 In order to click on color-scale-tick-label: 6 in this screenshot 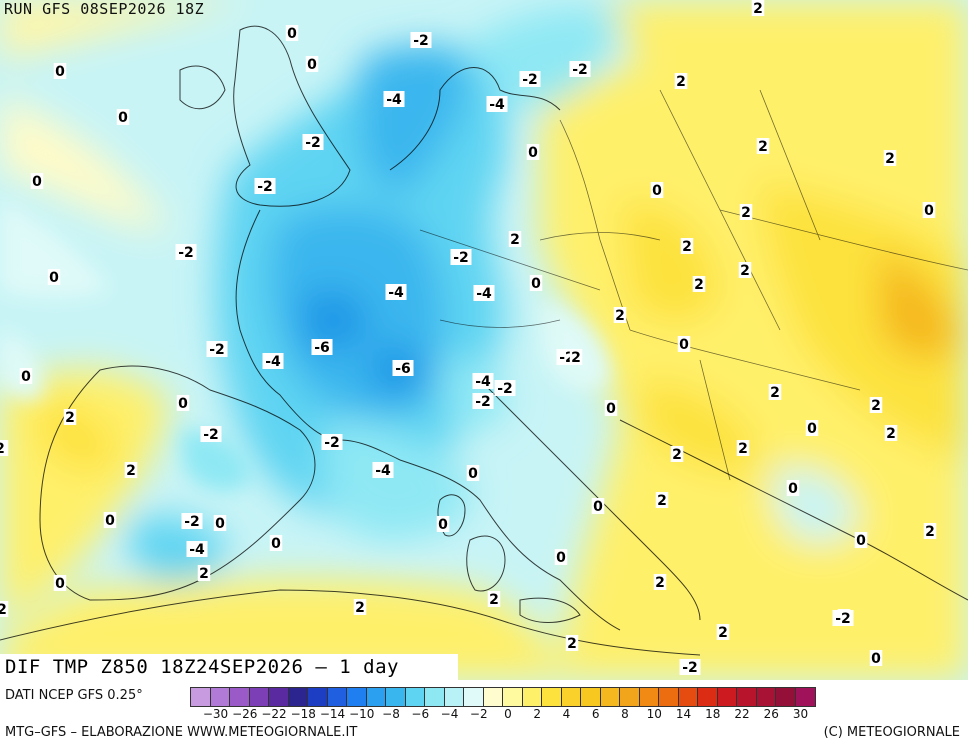, I will do `click(595, 714)`.